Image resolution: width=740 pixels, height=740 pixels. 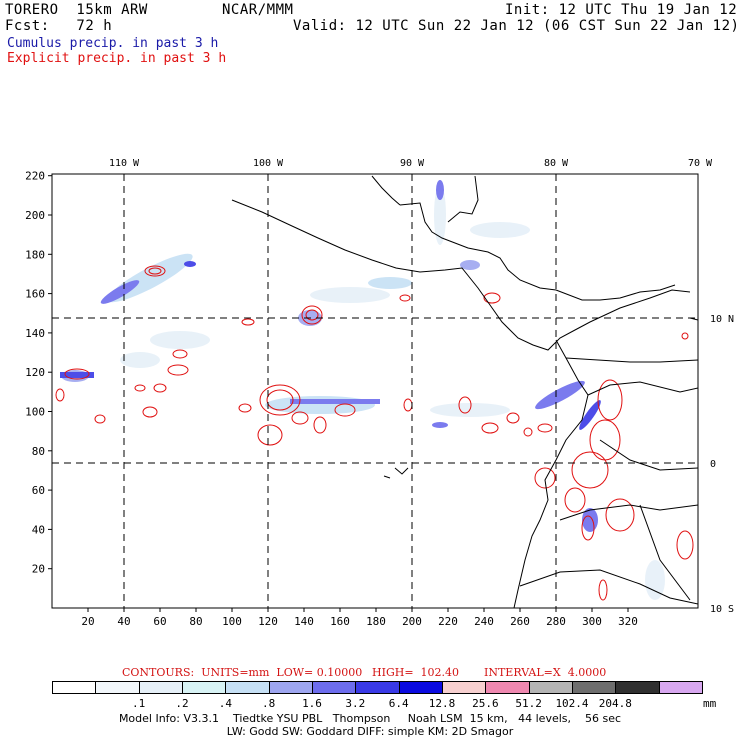 I want to click on longitude-labels: 110 W 100 W 90 W 80 W 70 W, so click(x=411, y=163).